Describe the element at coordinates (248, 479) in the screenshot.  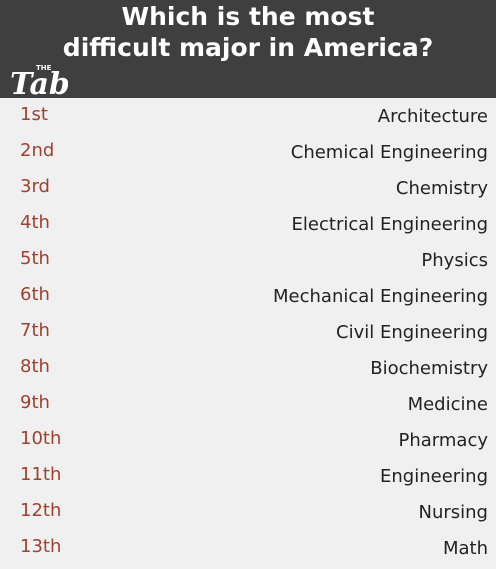
I see `list-item: 11th Engineering` at that location.